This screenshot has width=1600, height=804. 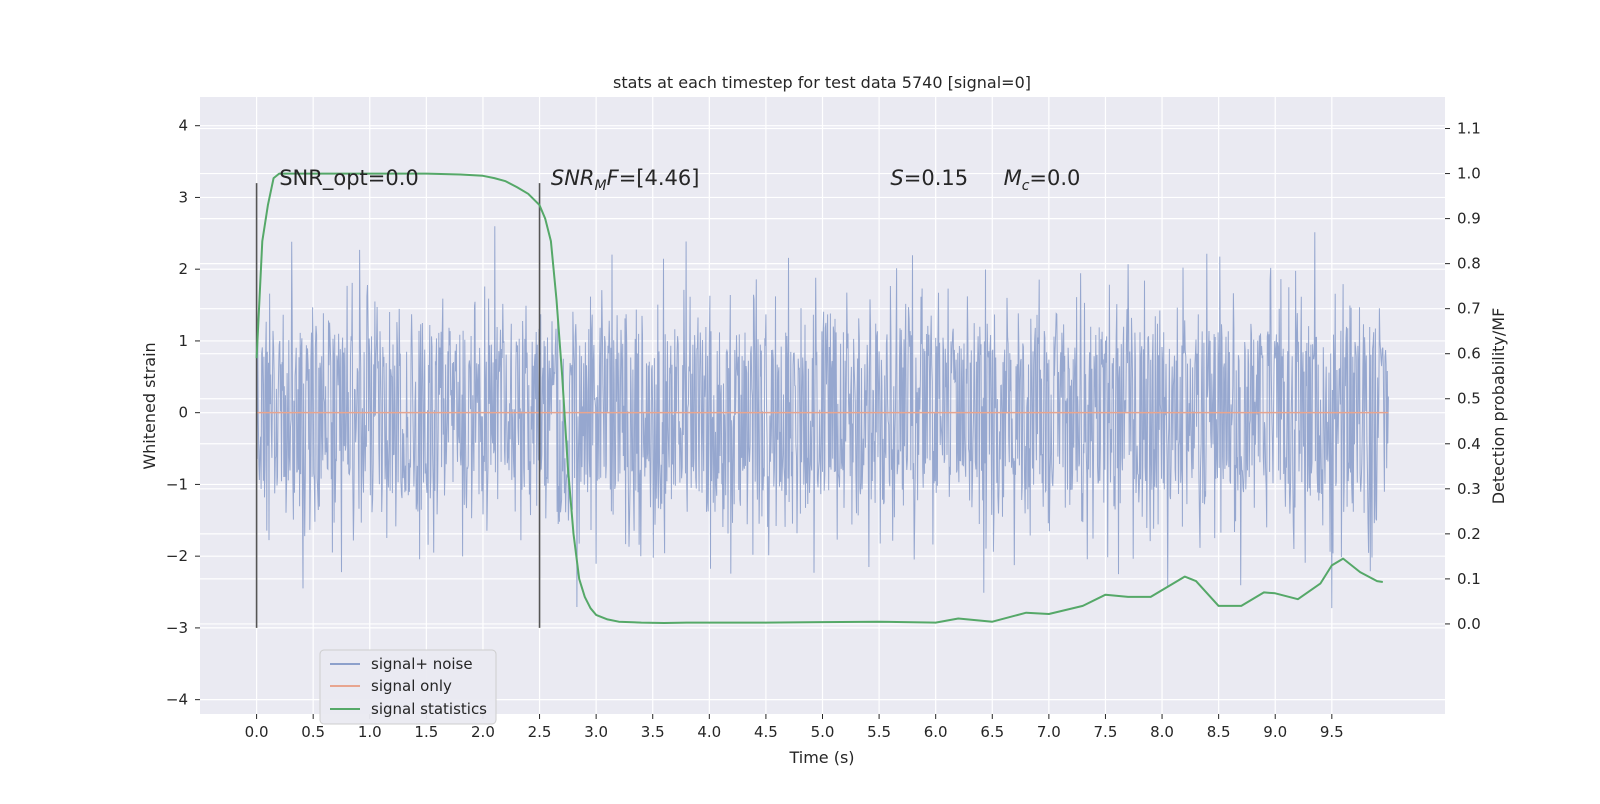 I want to click on y-tick-label: 1, so click(x=183, y=341).